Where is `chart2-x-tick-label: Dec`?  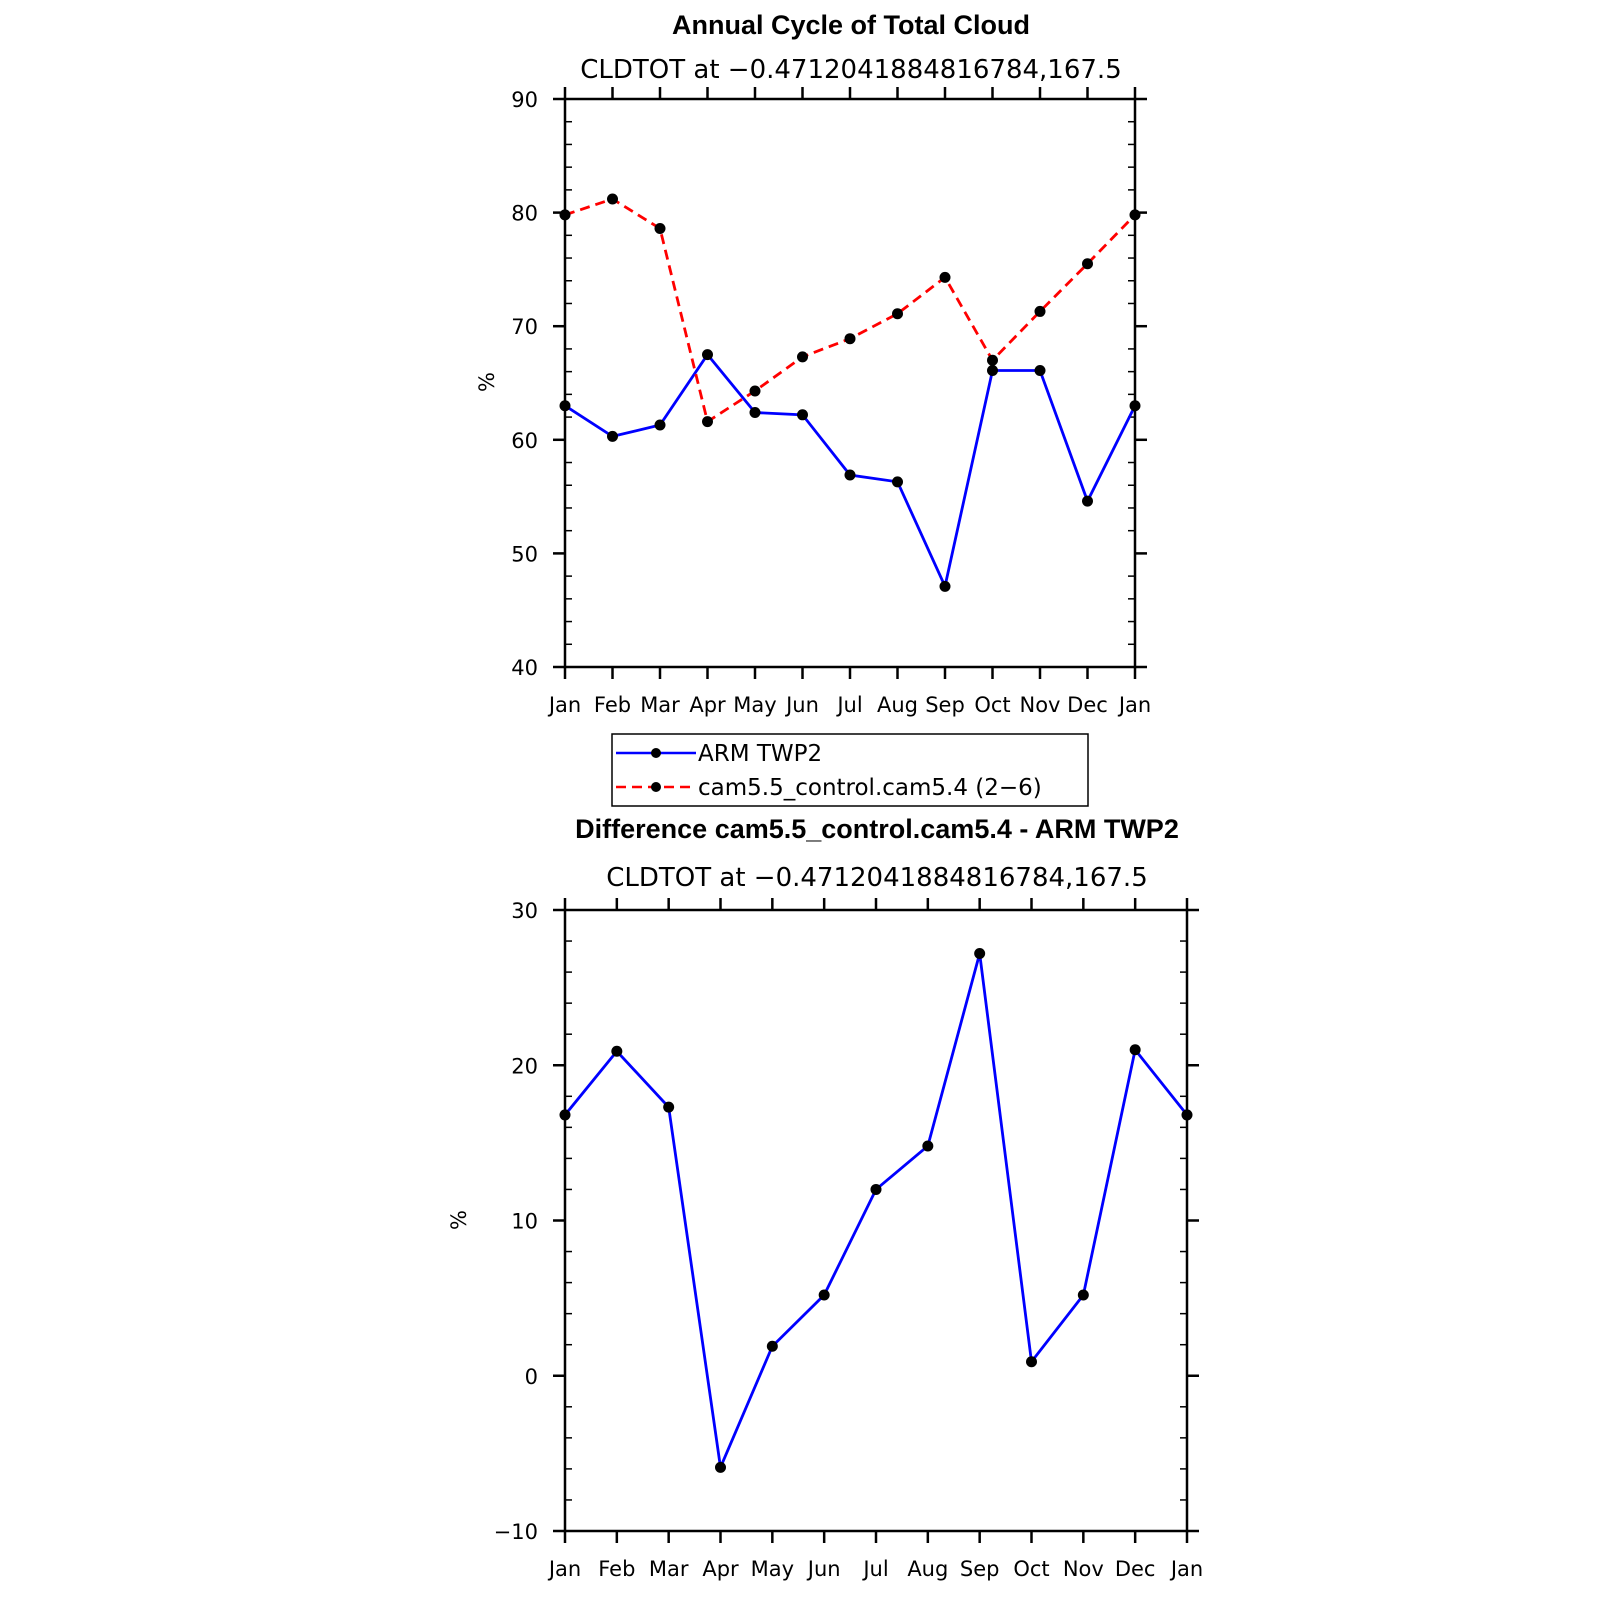
chart2-x-tick-label: Dec is located at coordinates (1135, 1569).